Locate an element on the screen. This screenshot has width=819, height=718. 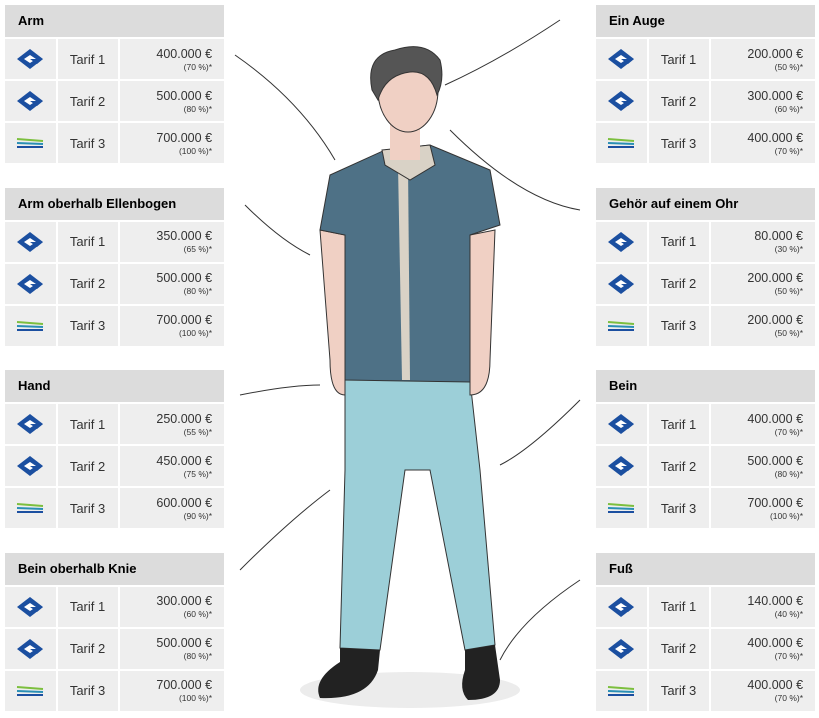
amount-cell: 250.000 € (55 %)* is located at coordinates (172, 424).